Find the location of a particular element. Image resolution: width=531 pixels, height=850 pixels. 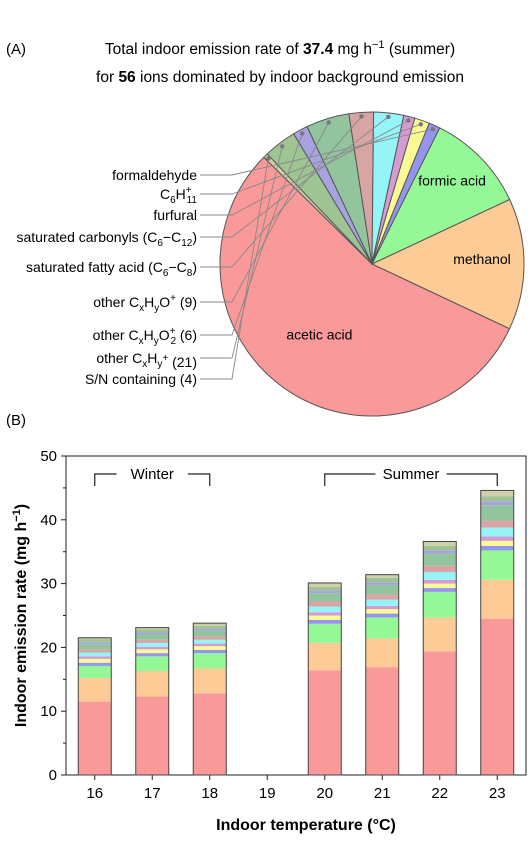

leader-line-cxhyo2 is located at coordinates (251, 234).